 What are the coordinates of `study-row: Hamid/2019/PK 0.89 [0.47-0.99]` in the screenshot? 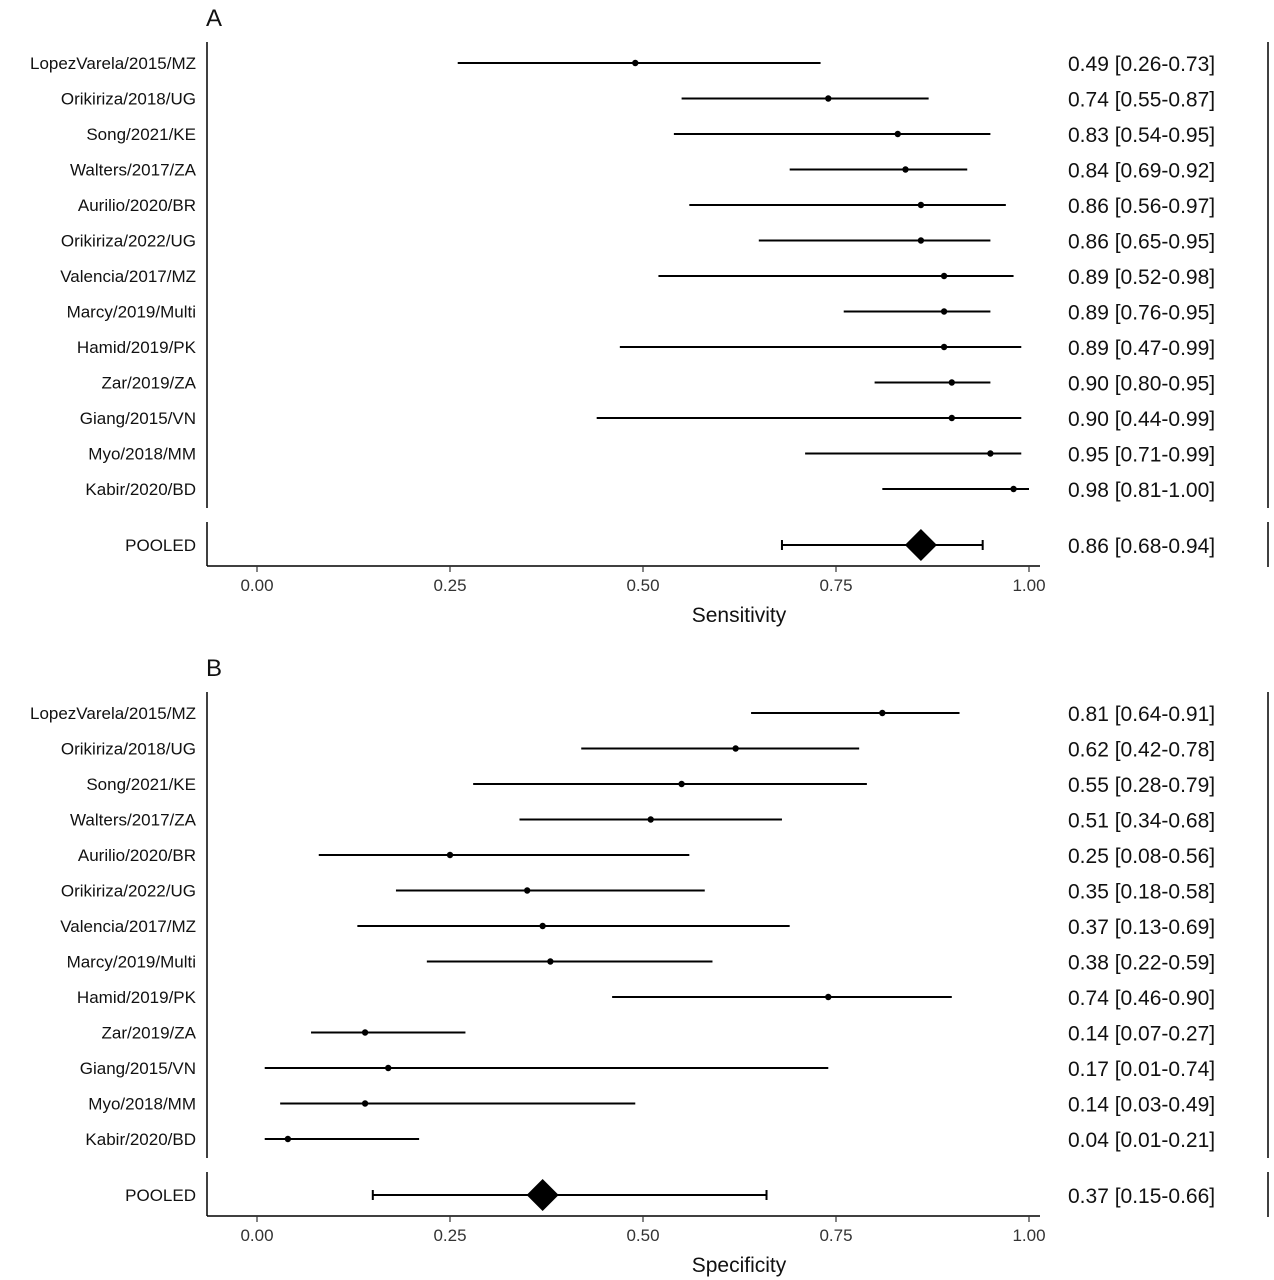 It's located at (646, 348).